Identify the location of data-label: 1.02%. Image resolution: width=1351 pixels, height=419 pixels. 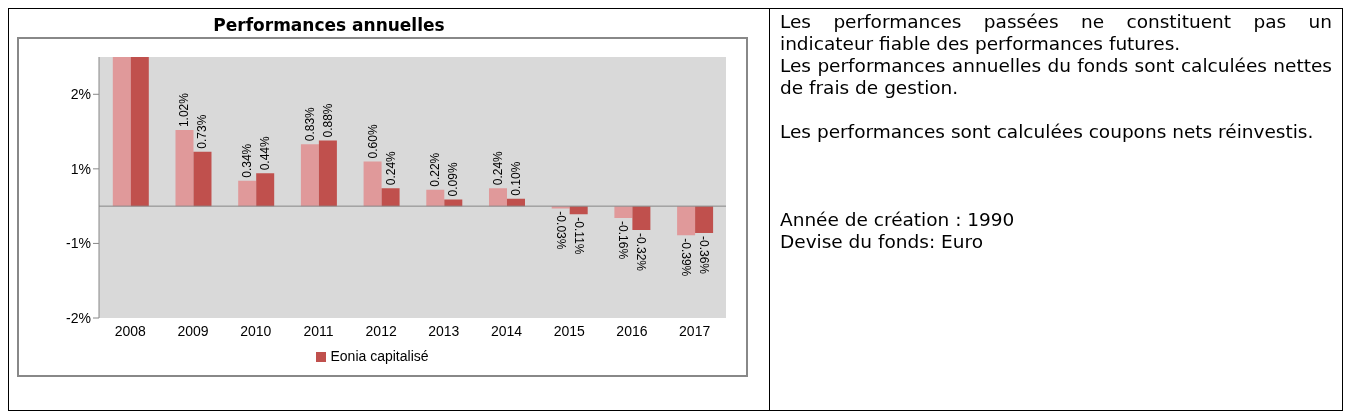
(184, 110).